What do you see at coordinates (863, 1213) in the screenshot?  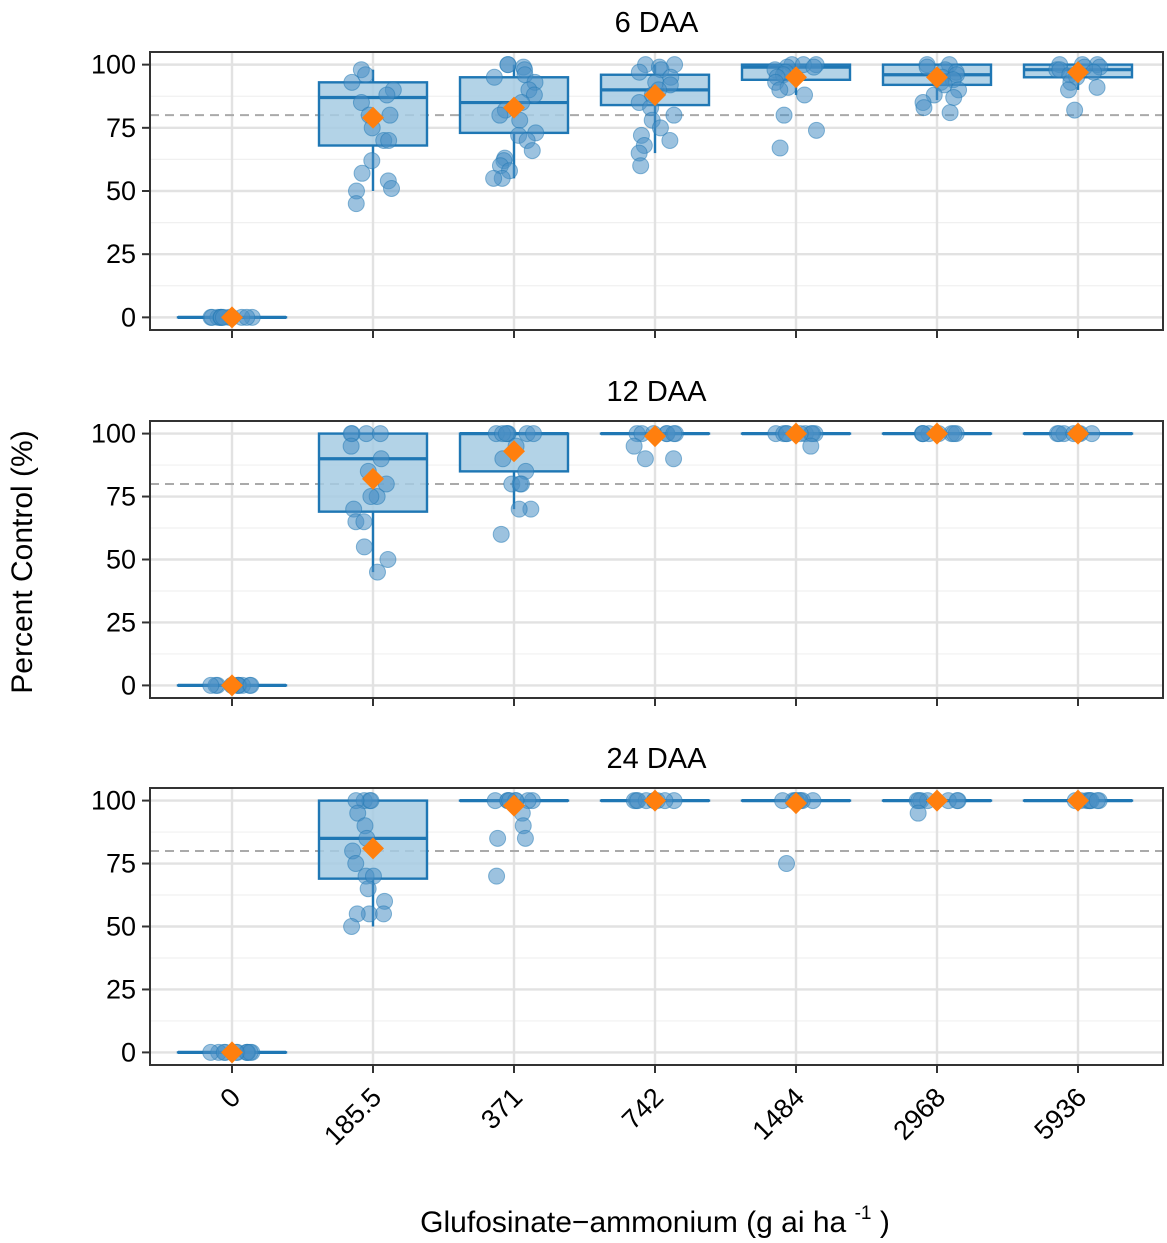 I see `x-axis-title-superscript: -1` at bounding box center [863, 1213].